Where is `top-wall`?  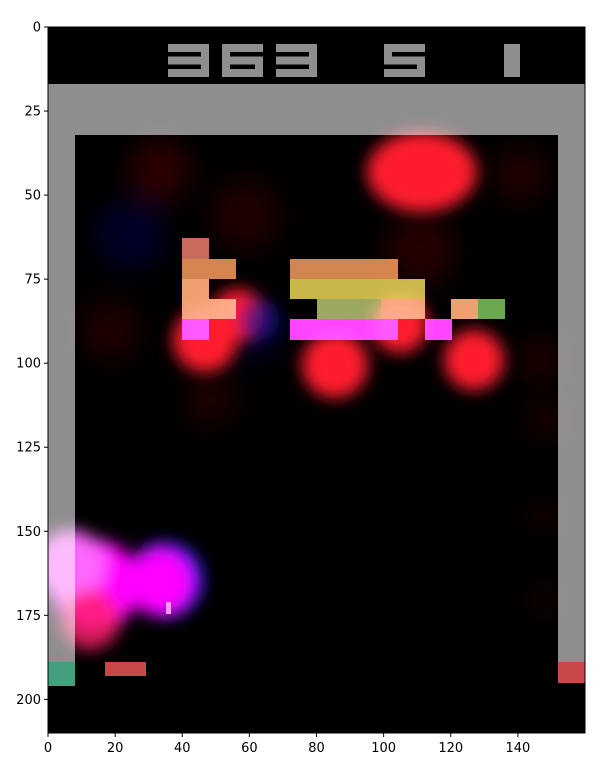
top-wall is located at coordinates (316, 109).